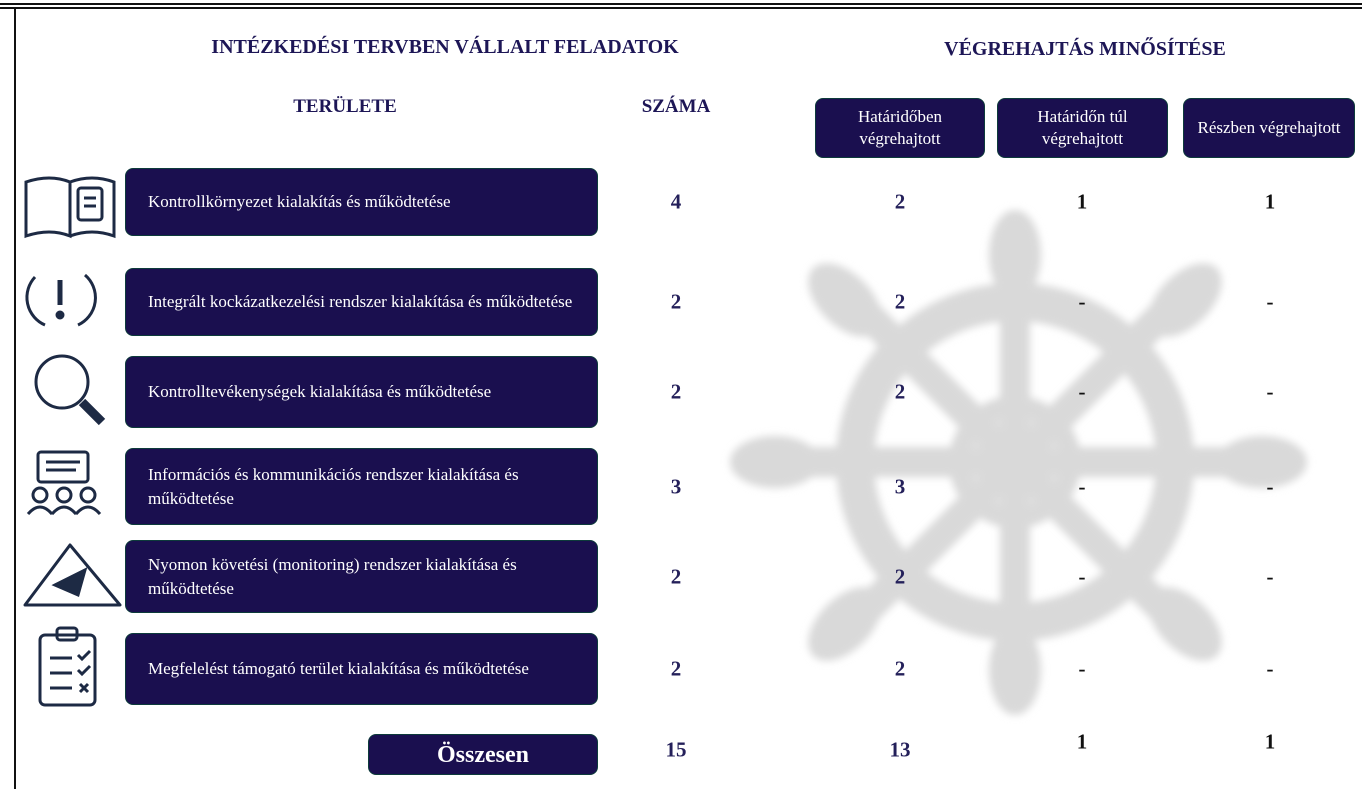  What do you see at coordinates (483, 754) in the screenshot?
I see `total-label: Összesen` at bounding box center [483, 754].